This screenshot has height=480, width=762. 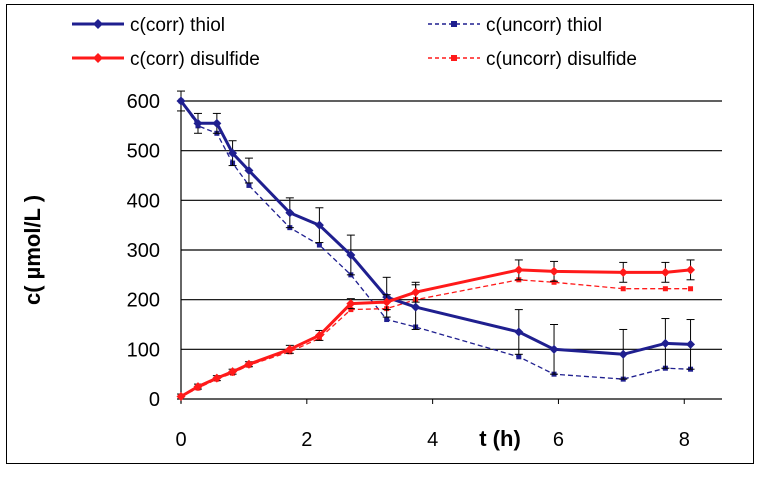 I want to click on legend-label-uncorr-thiol: c(uncorr) thiol, so click(x=544, y=25).